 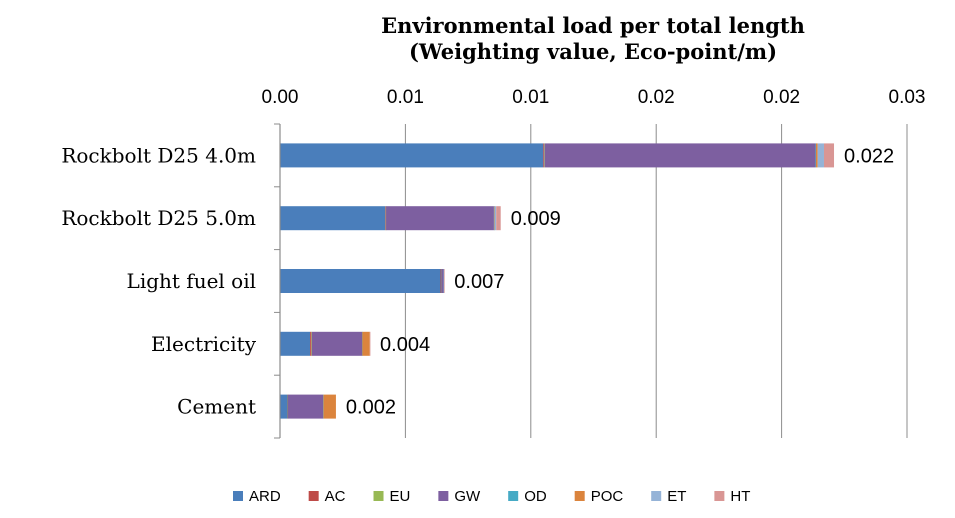 What do you see at coordinates (371, 408) in the screenshot?
I see `data-label: 0.002` at bounding box center [371, 408].